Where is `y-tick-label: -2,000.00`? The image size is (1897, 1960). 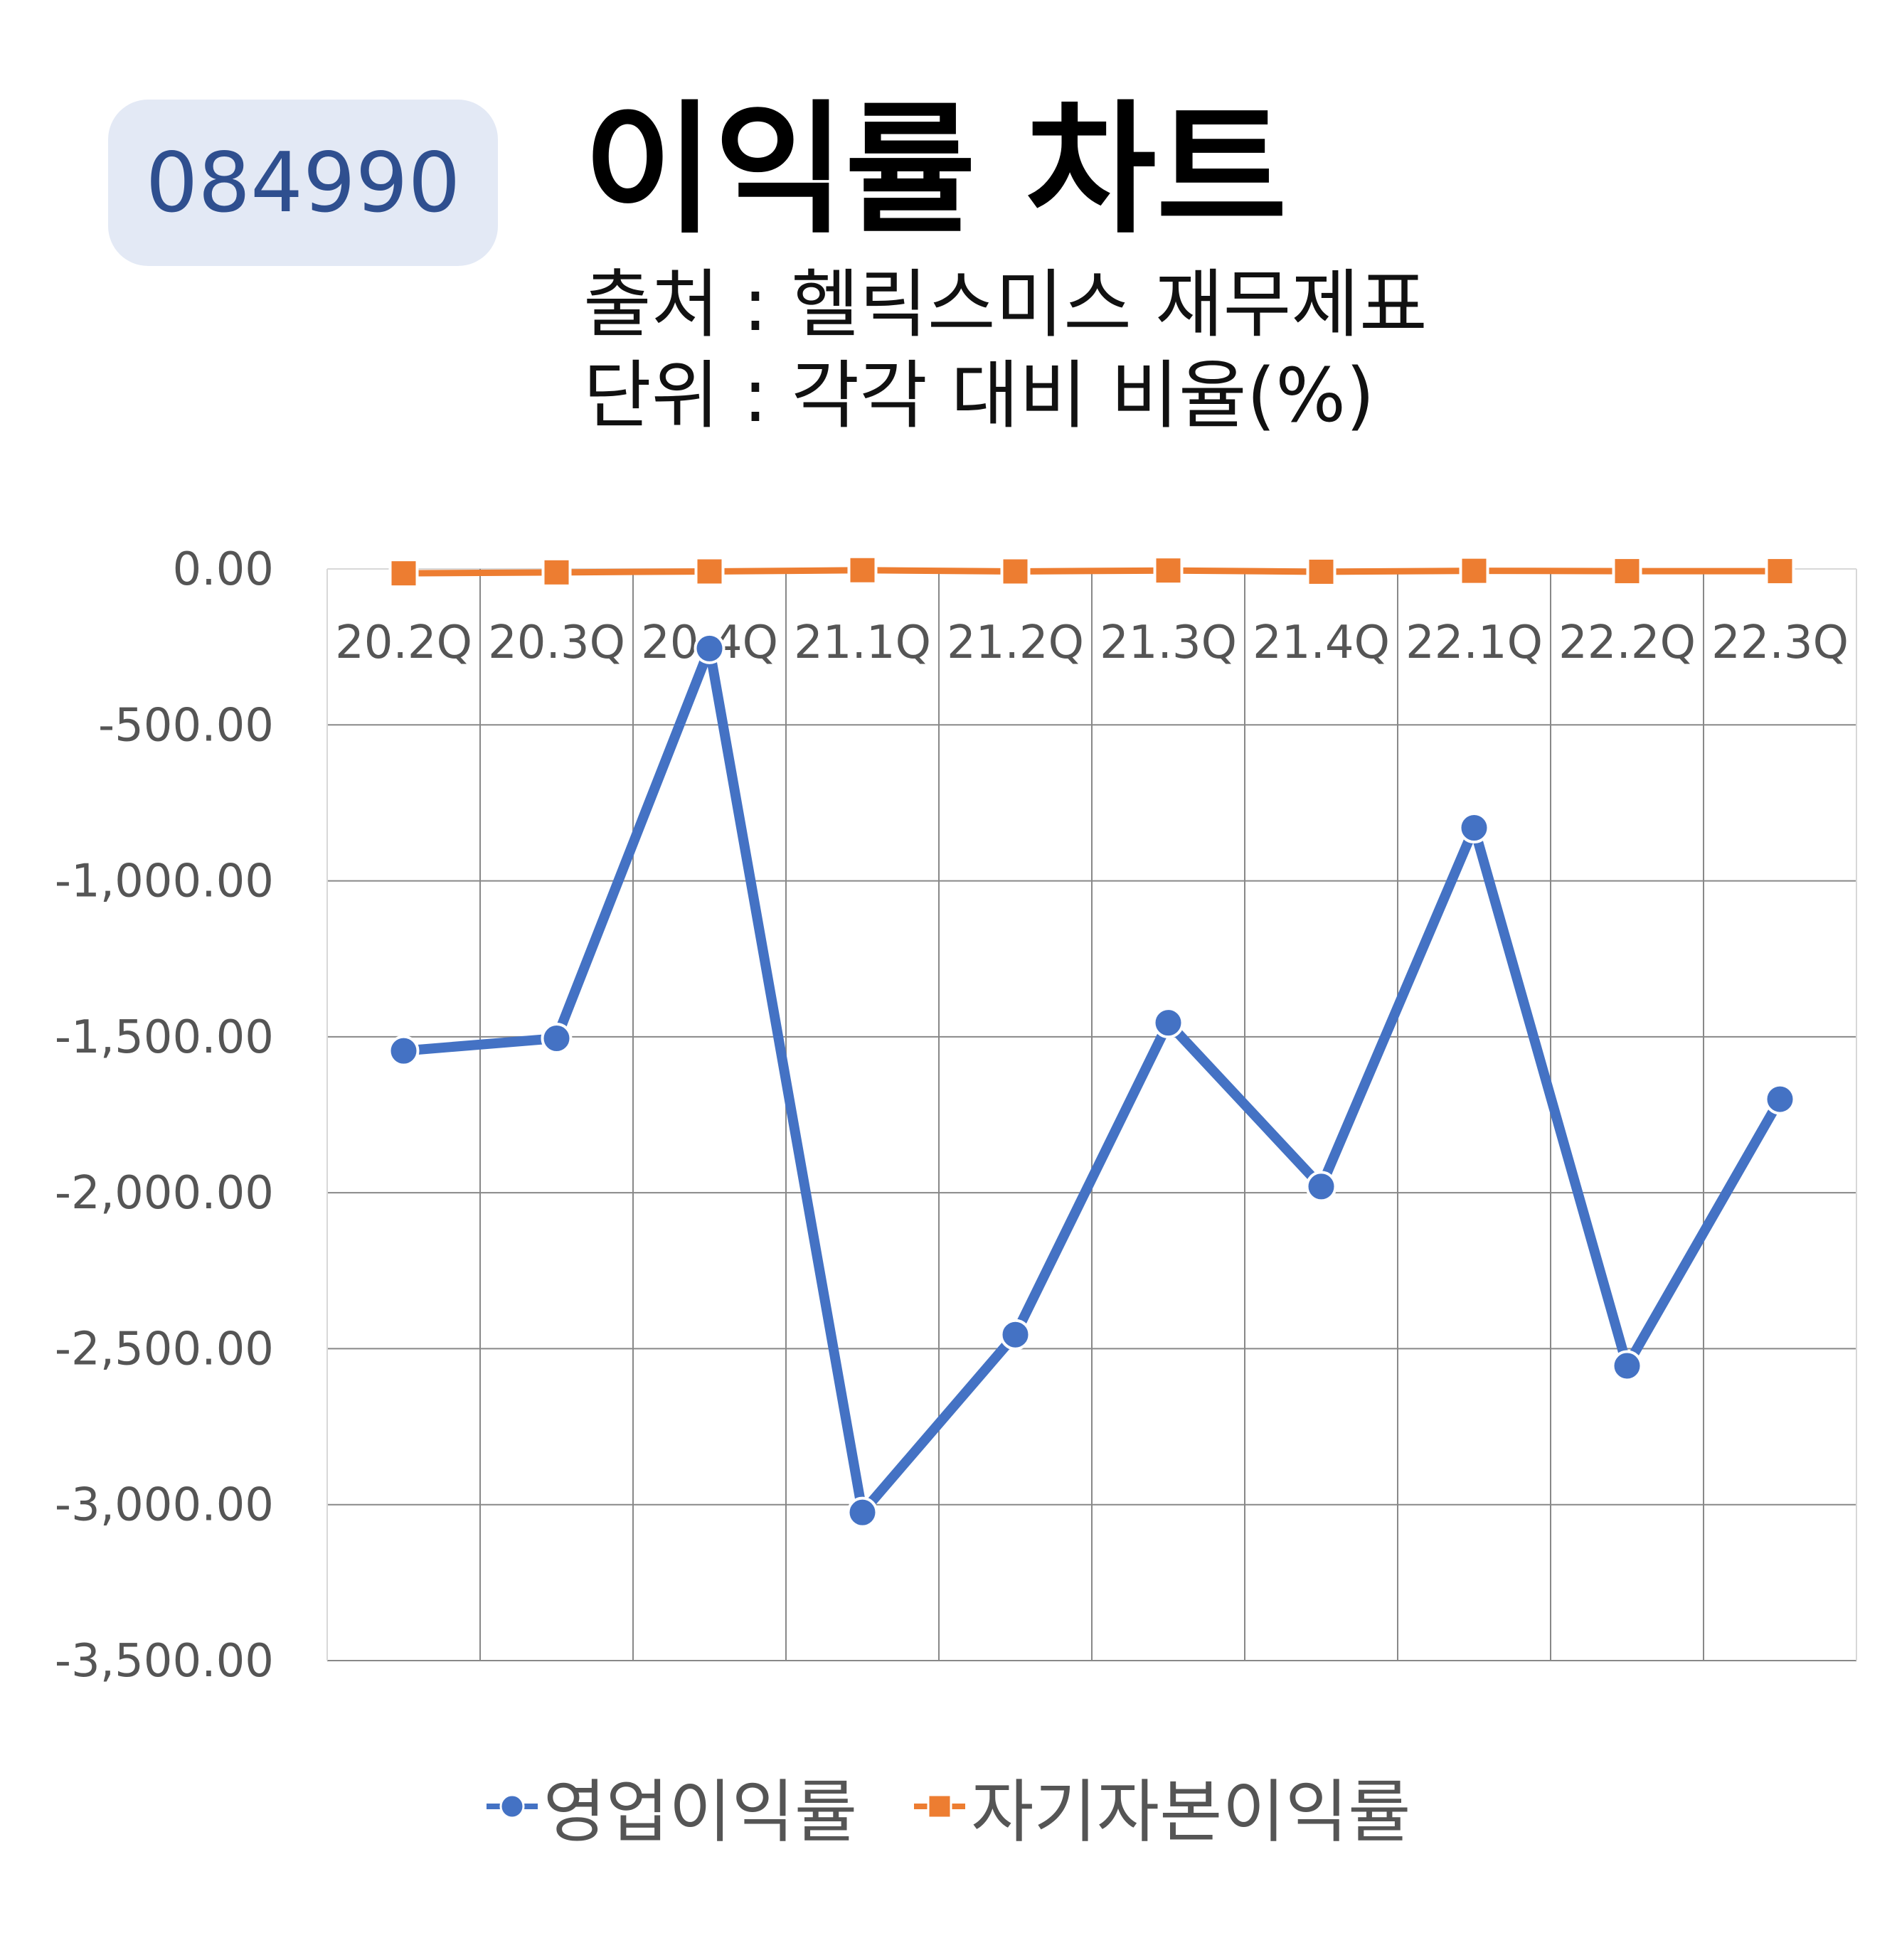
y-tick-label: -2,000.00 is located at coordinates (165, 1193).